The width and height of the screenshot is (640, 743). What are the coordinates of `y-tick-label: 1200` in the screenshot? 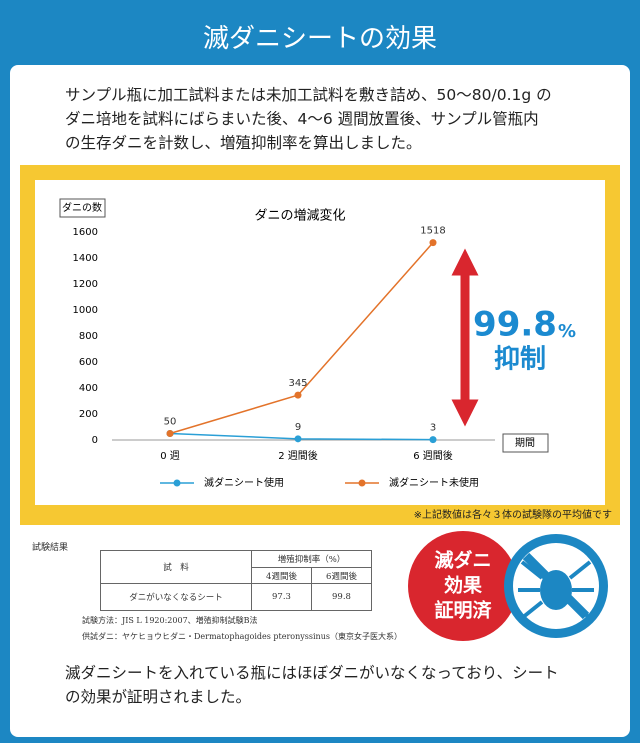 It's located at (85, 284).